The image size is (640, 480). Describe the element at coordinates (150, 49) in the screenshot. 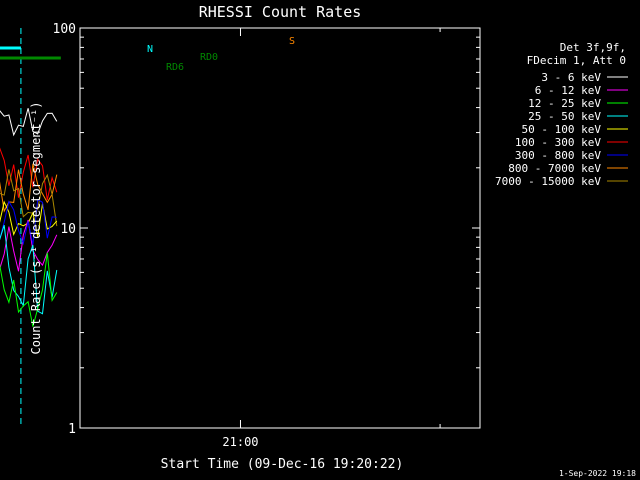

I see `flag-label-n: N` at that location.